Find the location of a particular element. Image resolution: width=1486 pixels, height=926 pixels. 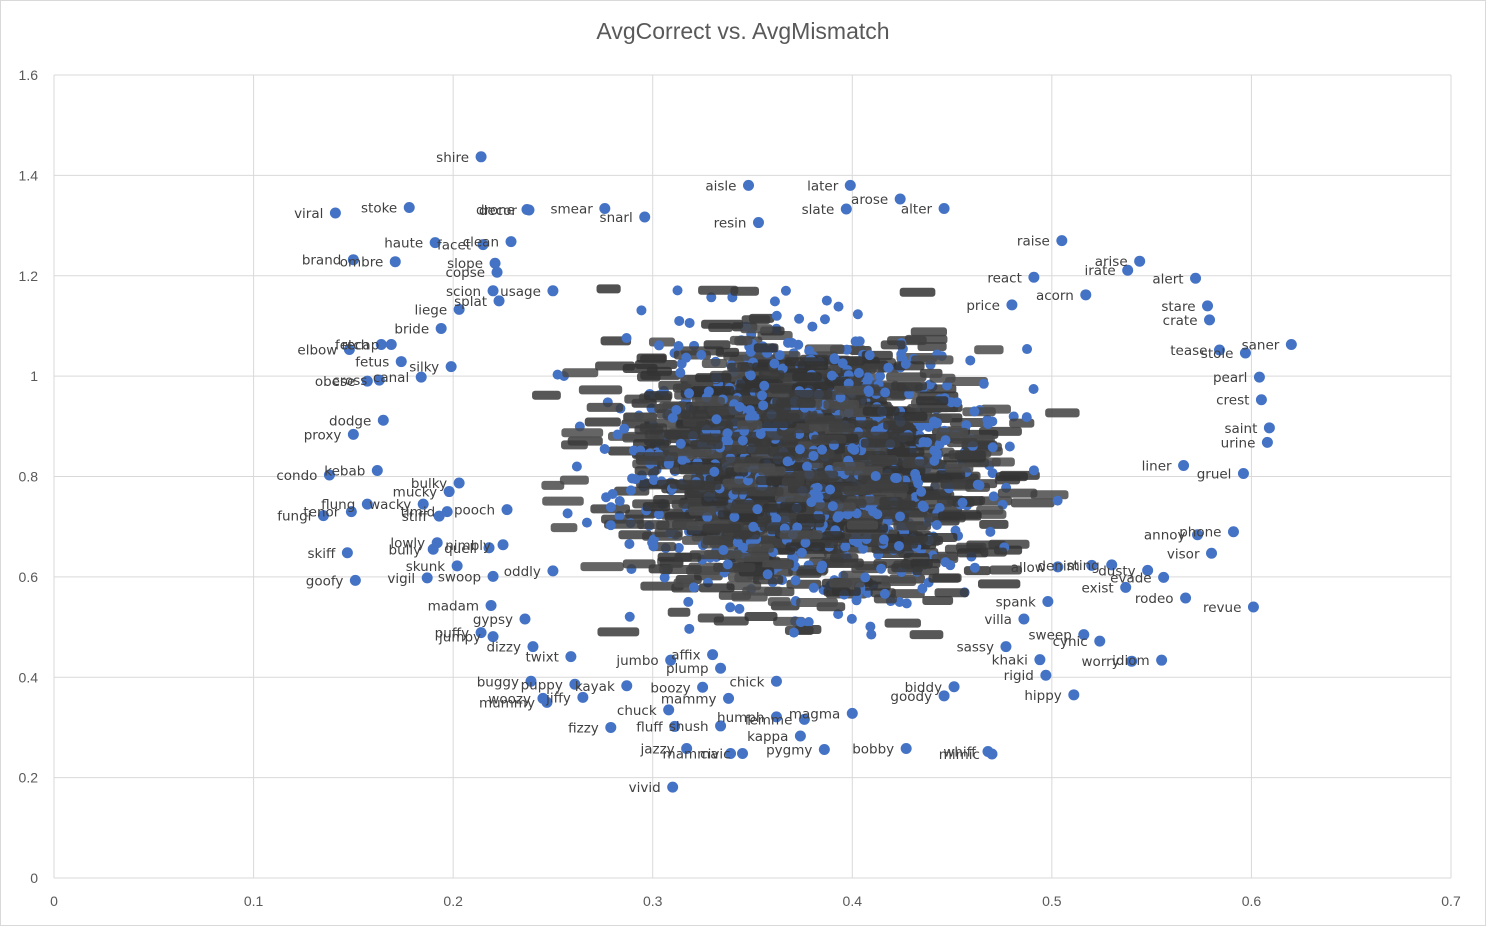

data-label: arise is located at coordinates (1111, 262).